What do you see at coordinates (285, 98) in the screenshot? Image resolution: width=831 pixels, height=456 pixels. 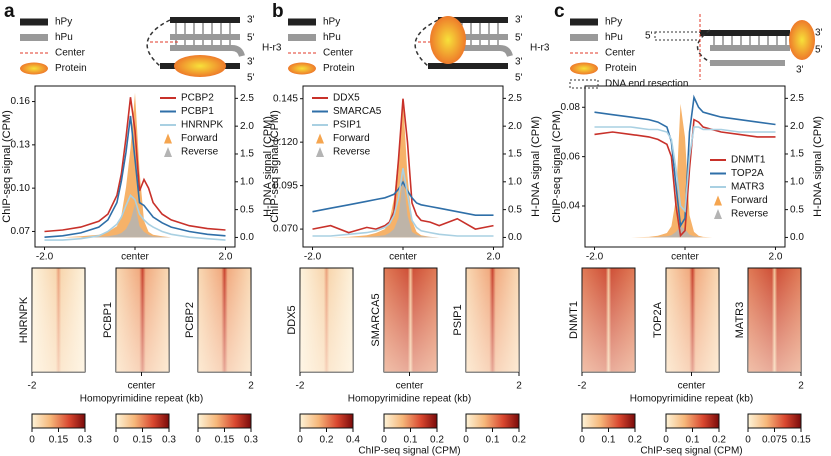 I see `y-tick-label: 0.145` at bounding box center [285, 98].